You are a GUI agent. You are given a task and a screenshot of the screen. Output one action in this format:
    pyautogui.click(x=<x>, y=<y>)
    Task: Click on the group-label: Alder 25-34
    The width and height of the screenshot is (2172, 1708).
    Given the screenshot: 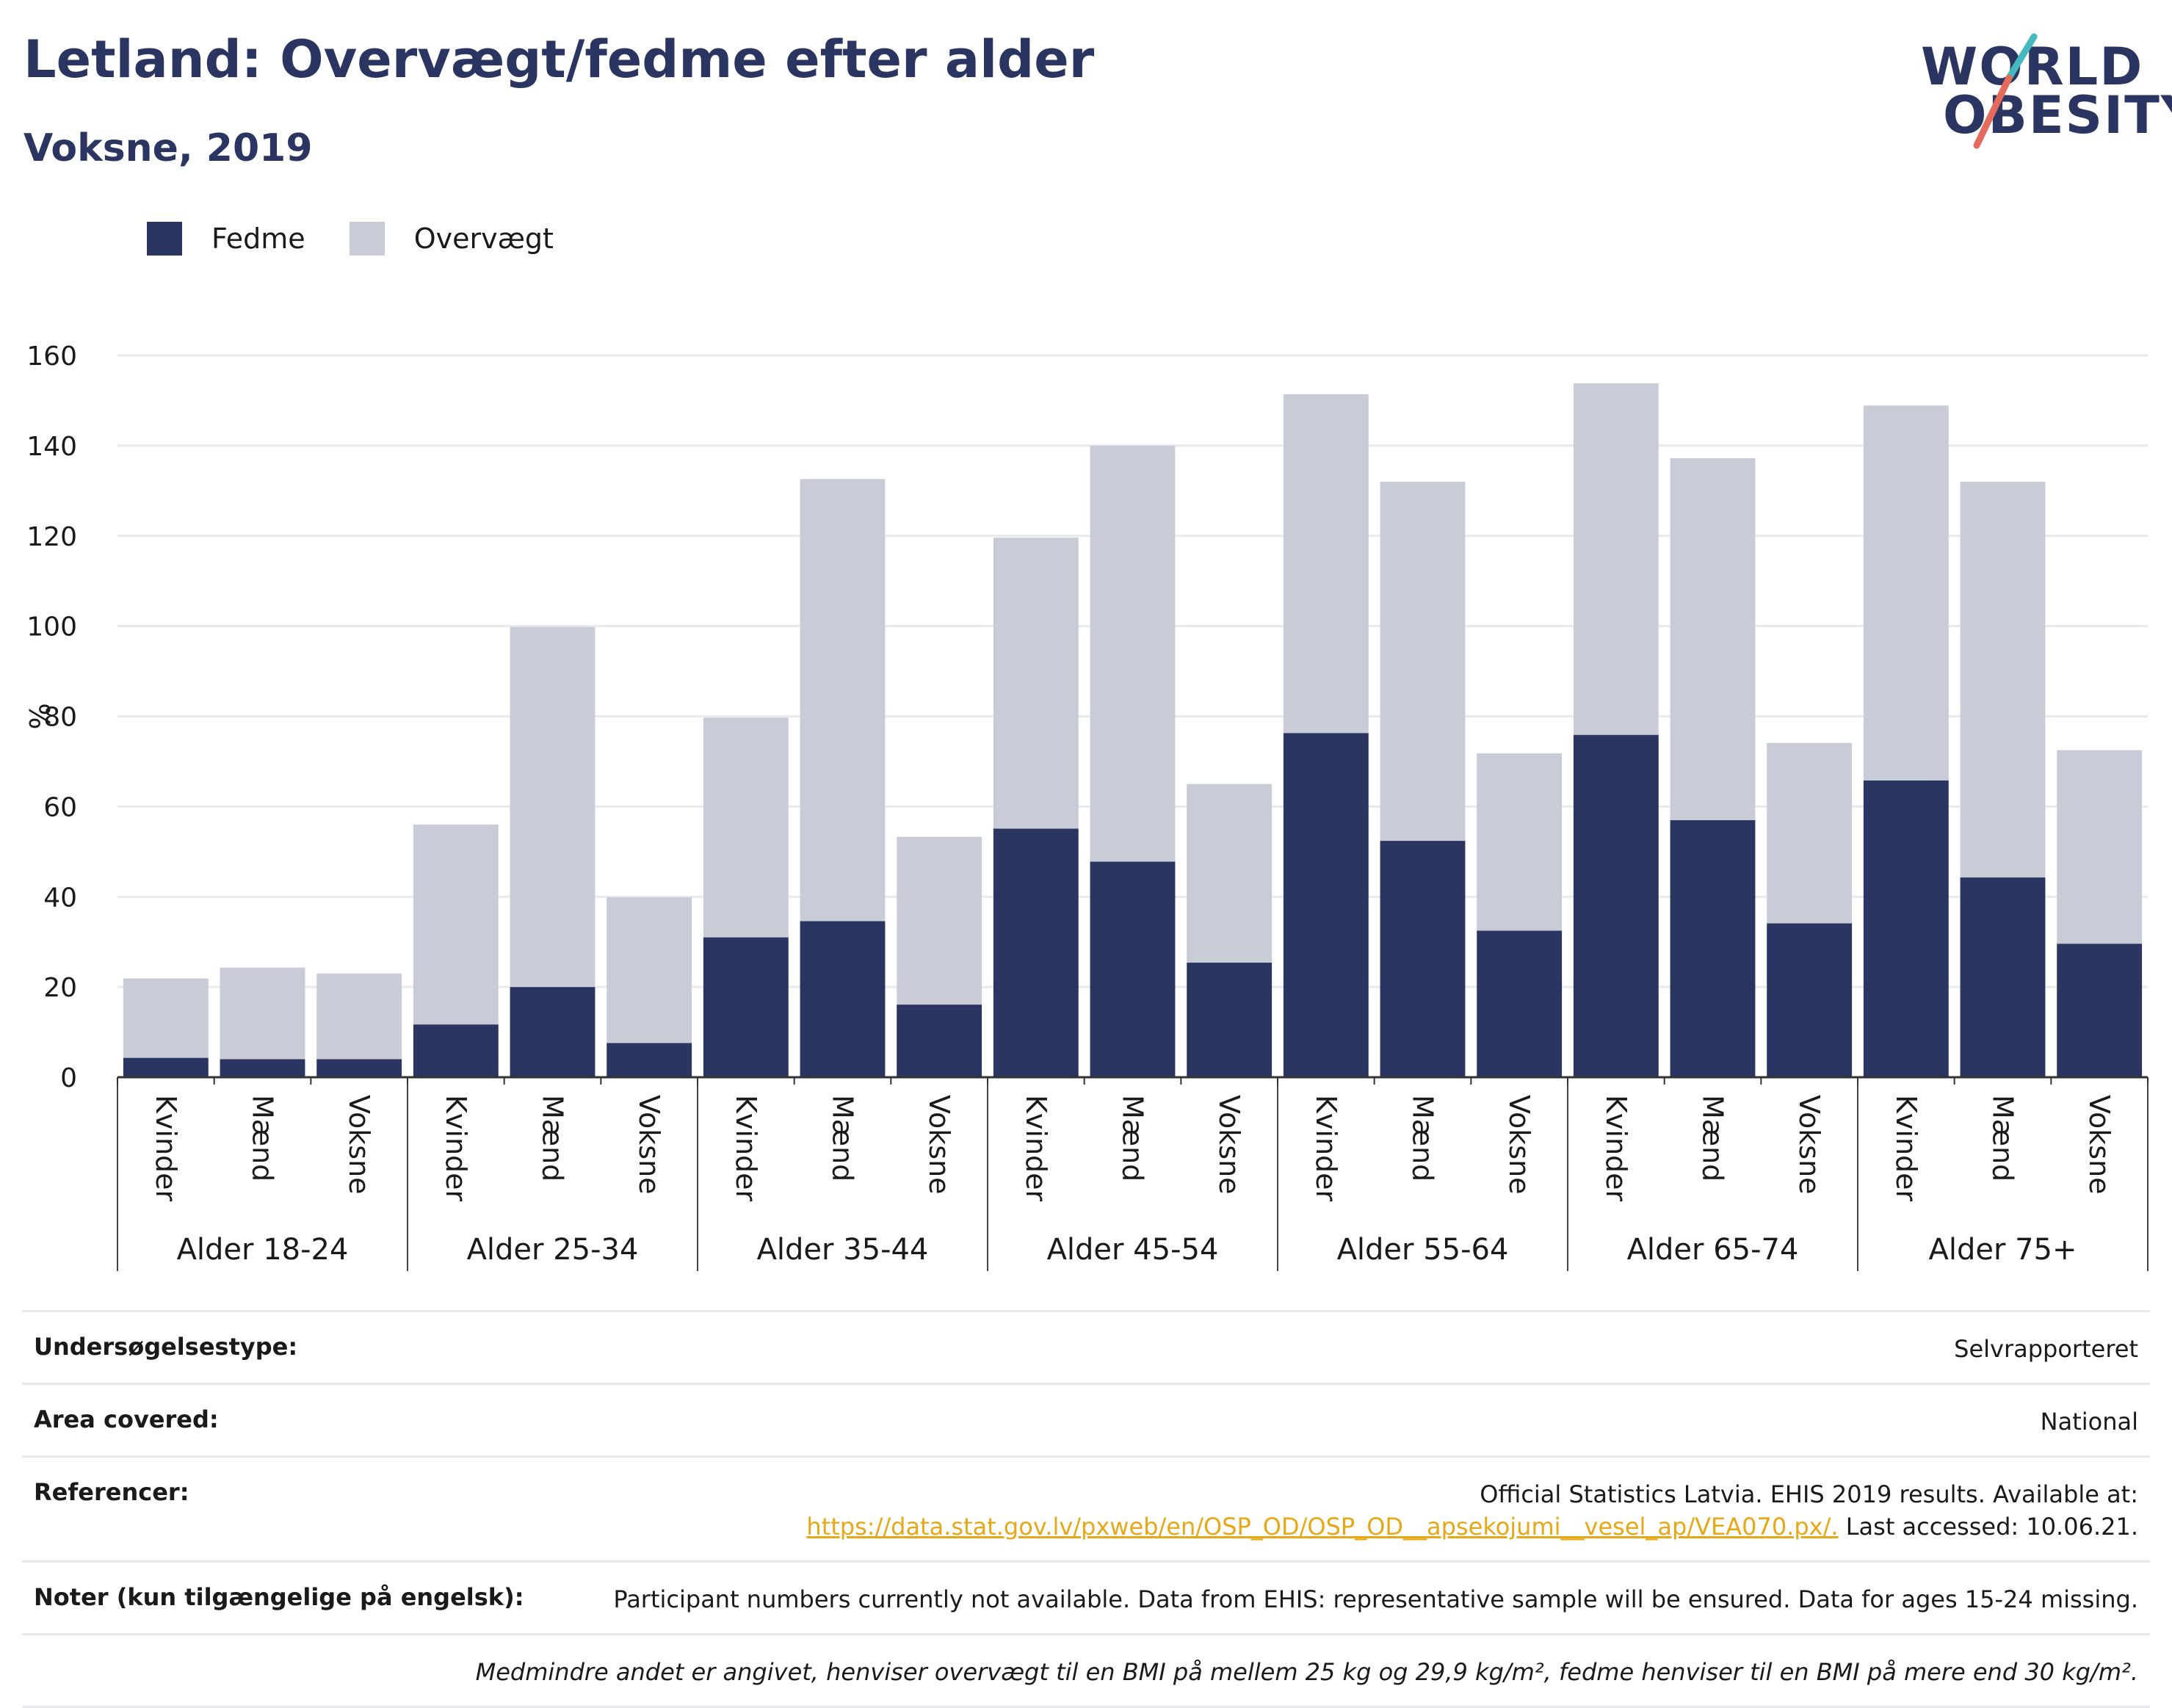 What is the action you would take?
    pyautogui.click(x=553, y=1250)
    